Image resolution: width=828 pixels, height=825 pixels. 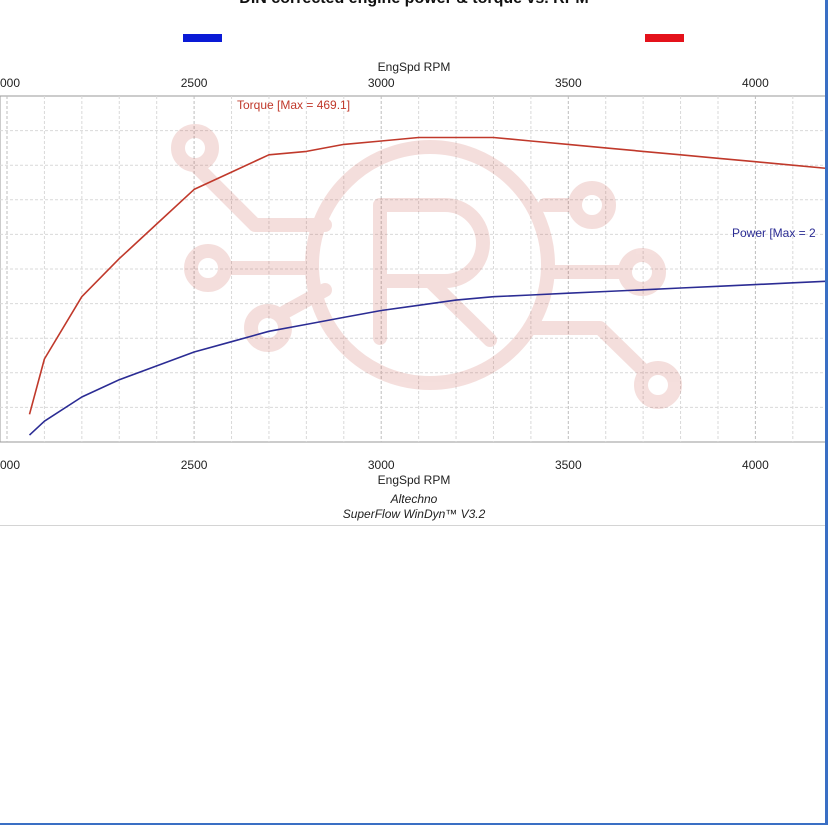 What do you see at coordinates (755, 465) in the screenshot?
I see `x-tick-label-bottom: 4000` at bounding box center [755, 465].